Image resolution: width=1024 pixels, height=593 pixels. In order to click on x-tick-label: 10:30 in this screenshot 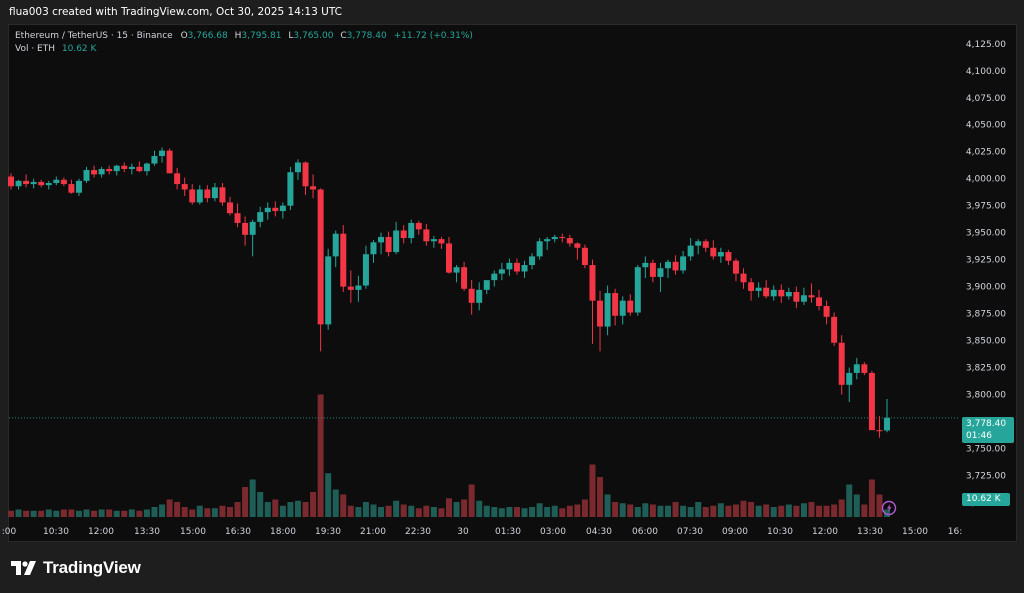, I will do `click(780, 532)`.